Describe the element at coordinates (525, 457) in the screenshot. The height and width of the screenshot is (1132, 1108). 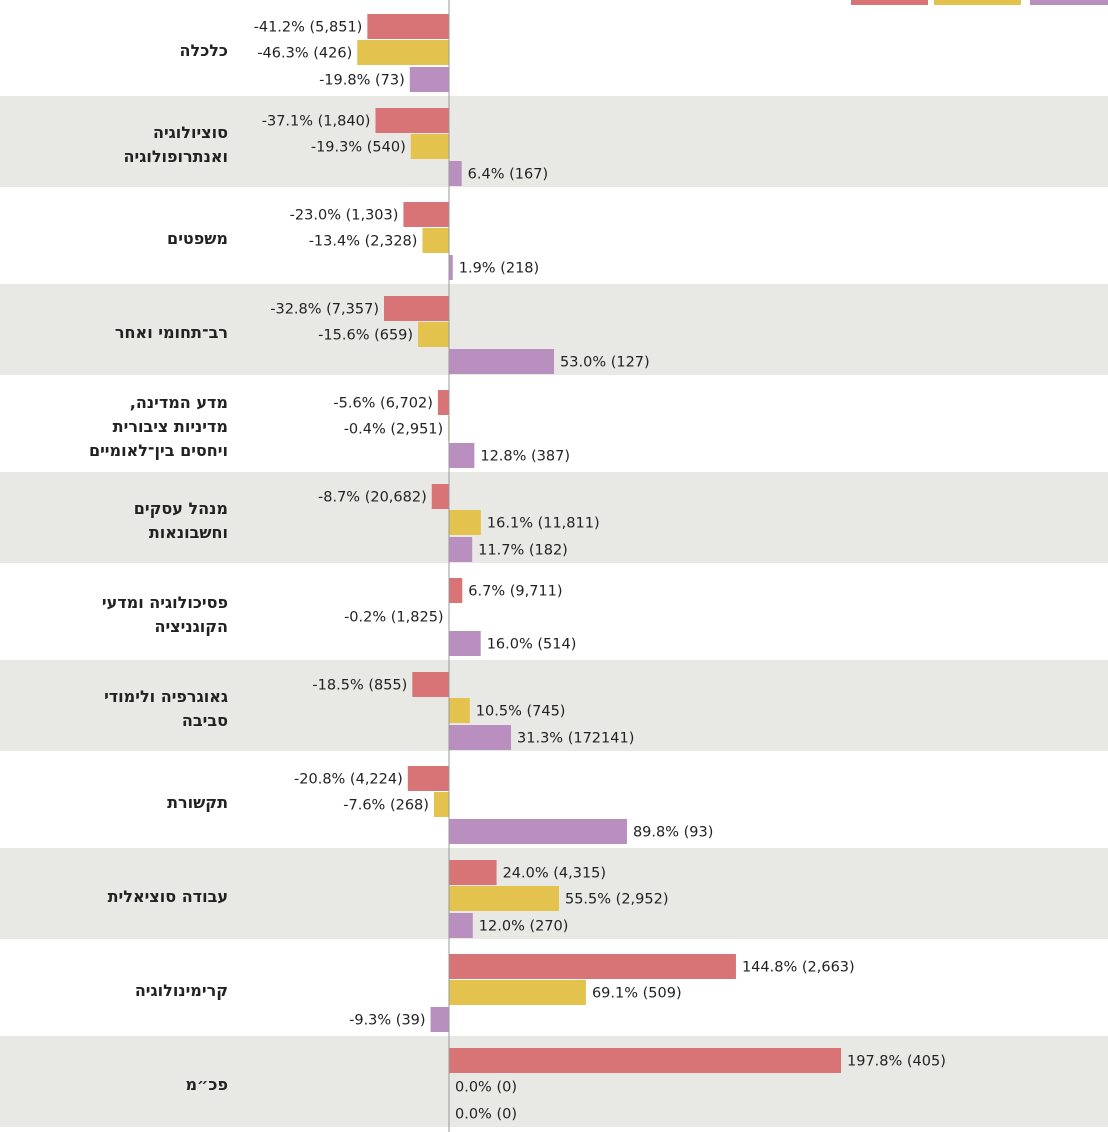
I see `data-label: 12.8% (387)` at that location.